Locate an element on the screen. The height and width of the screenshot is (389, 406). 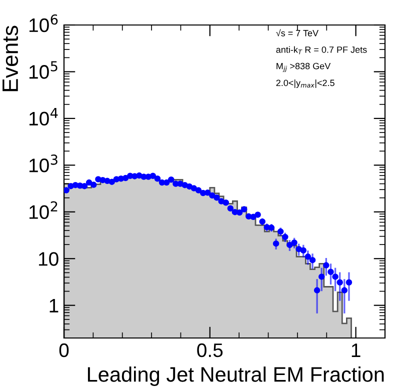
y-tick-label: 10 is located at coordinates (48, 259).